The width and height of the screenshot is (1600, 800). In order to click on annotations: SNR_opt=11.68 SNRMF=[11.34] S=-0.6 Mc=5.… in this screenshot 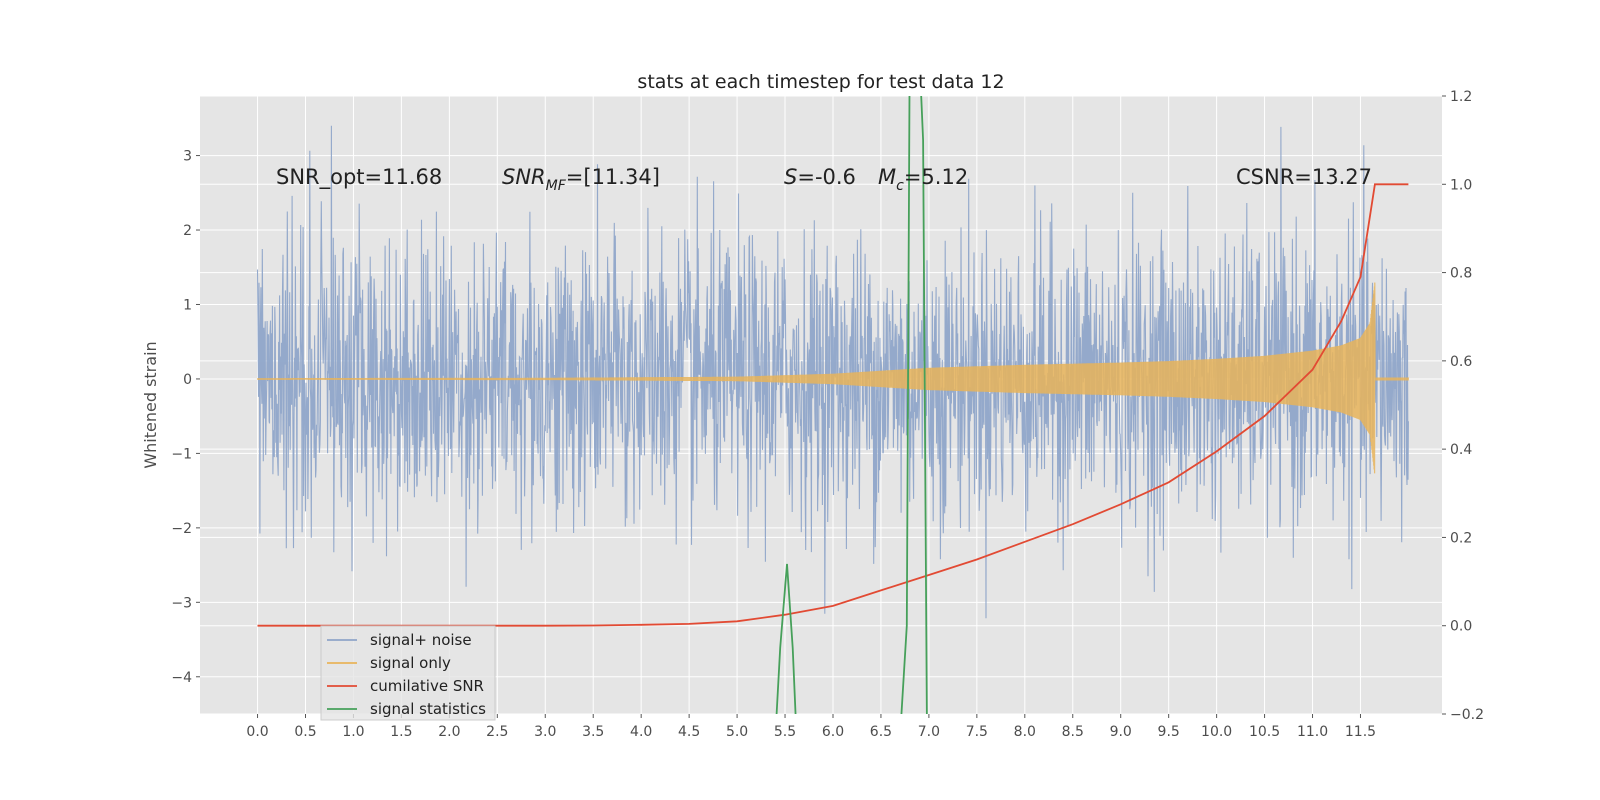, I will do `click(824, 179)`.